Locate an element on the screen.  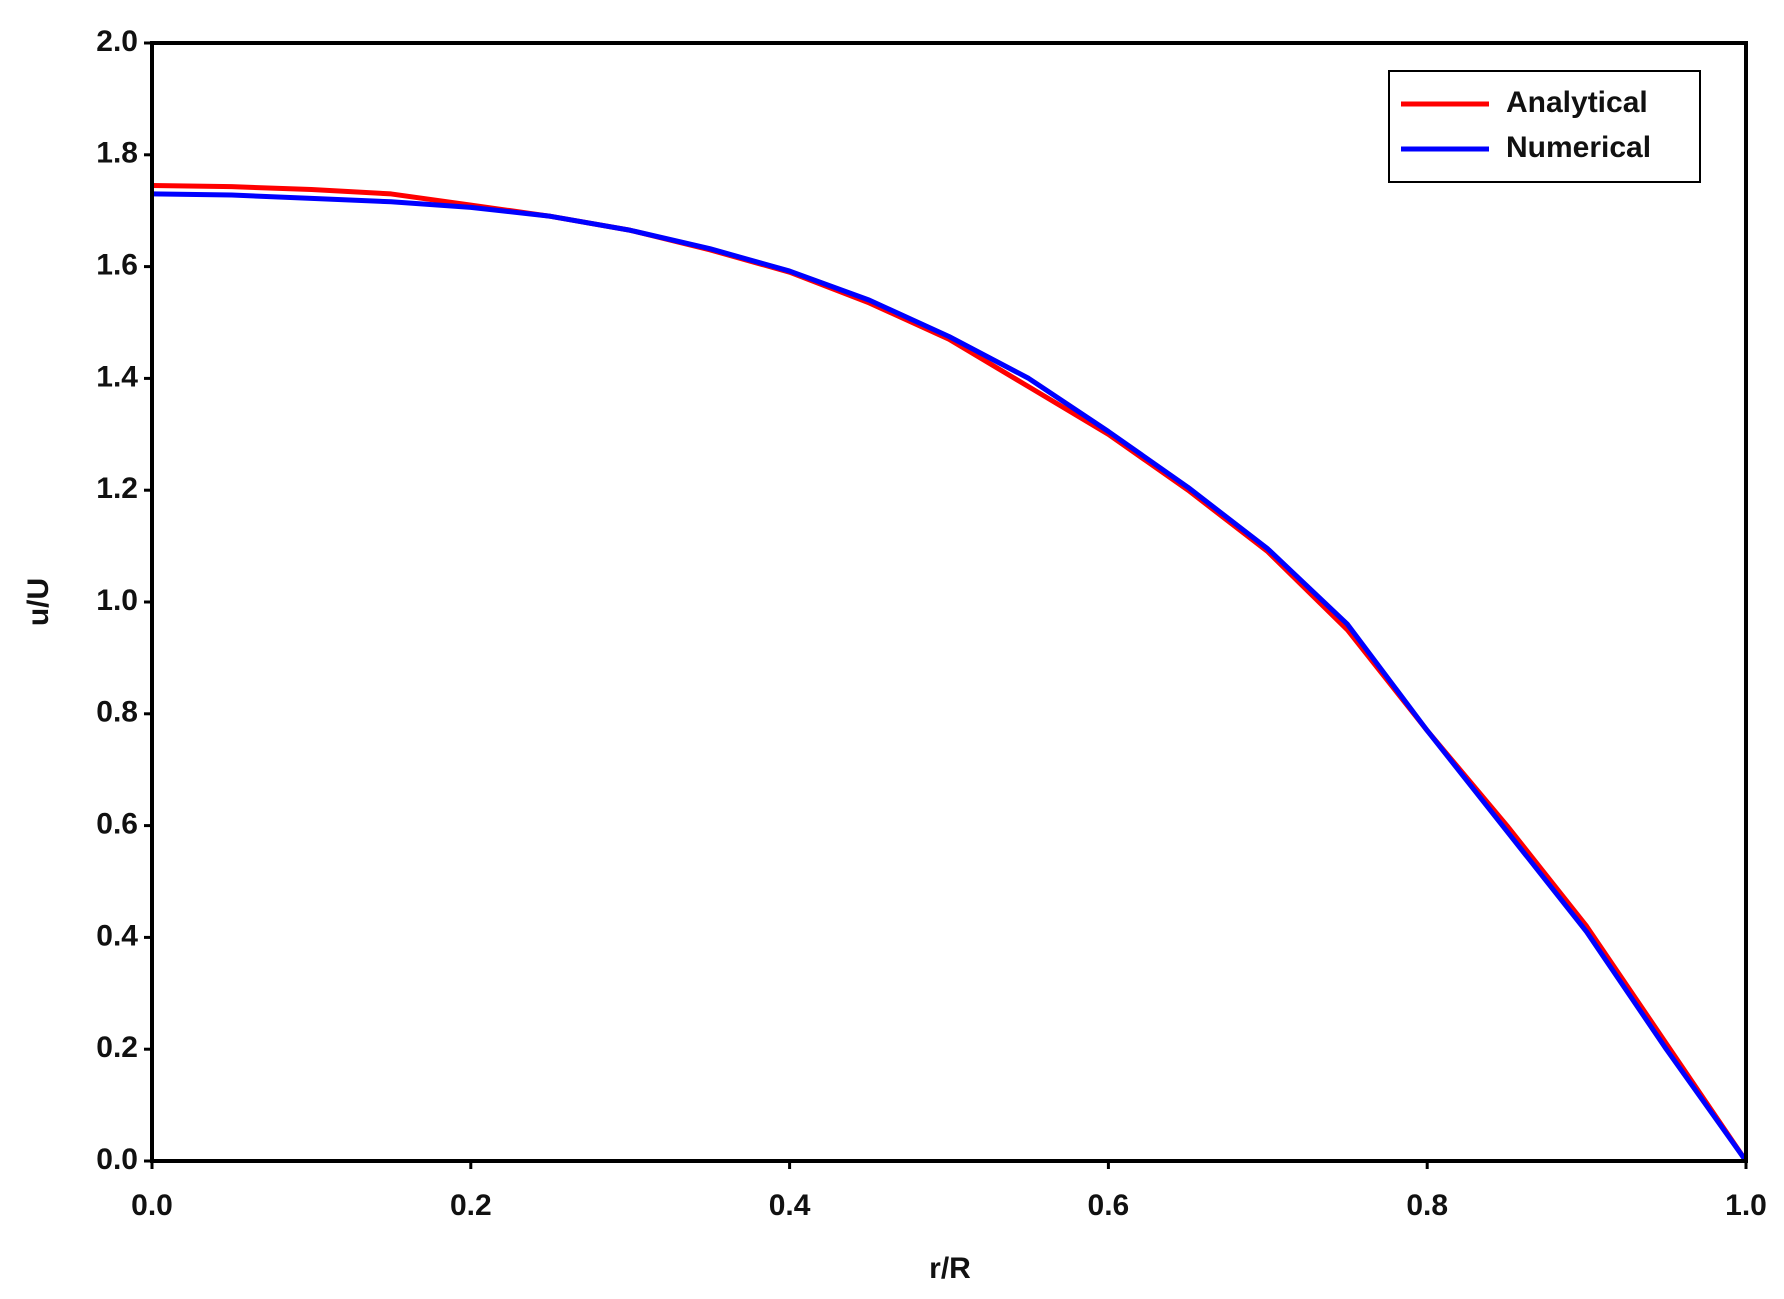
x-tick-label: 0.6 is located at coordinates (1109, 1205).